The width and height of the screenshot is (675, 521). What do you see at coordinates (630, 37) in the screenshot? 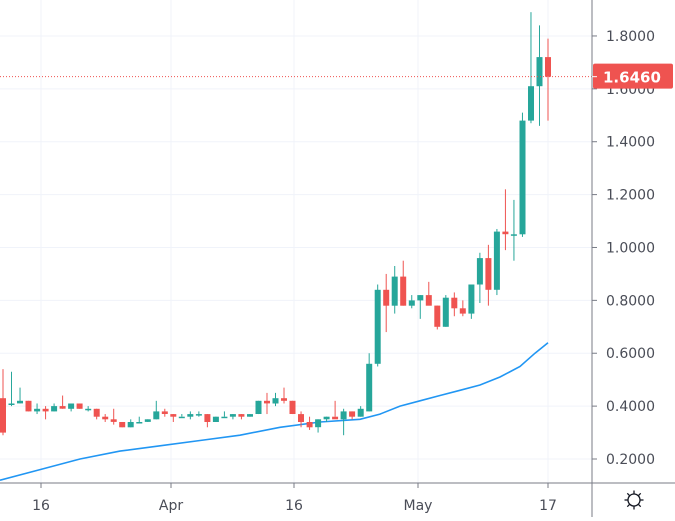
I see `price-tick-label: 1.8000` at bounding box center [630, 37].